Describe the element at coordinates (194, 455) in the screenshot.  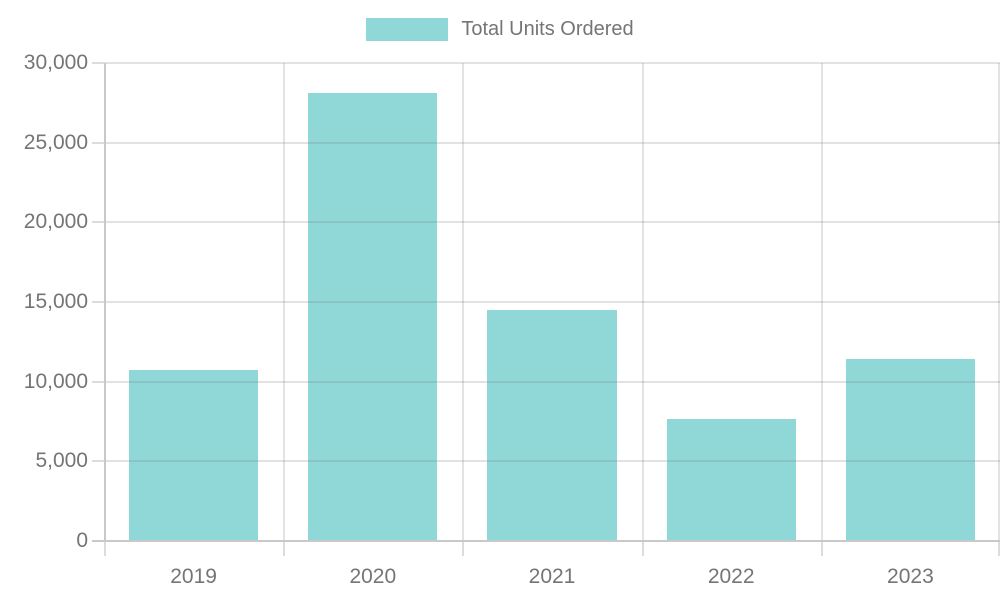
I see `bar-2019` at that location.